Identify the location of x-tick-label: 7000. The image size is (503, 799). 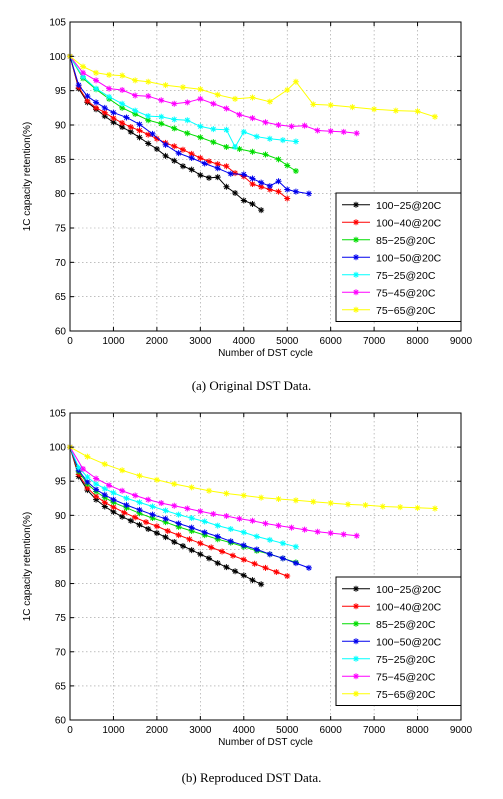
(374, 341).